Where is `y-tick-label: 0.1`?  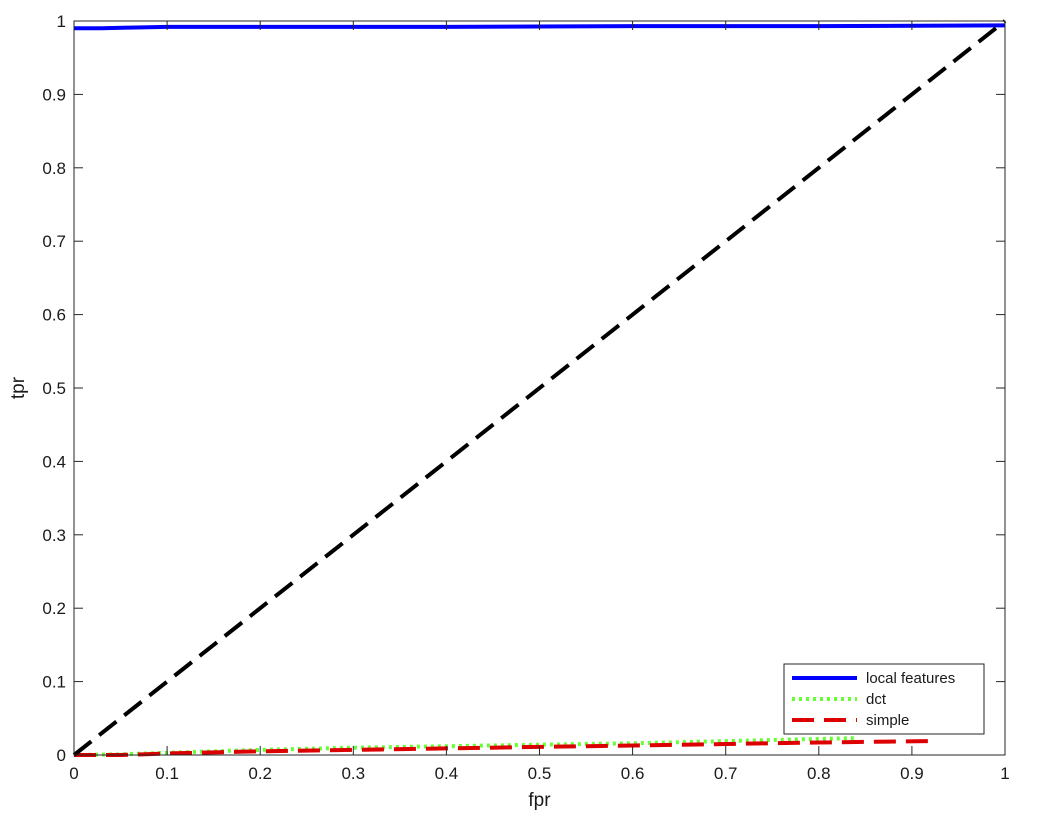 y-tick-label: 0.1 is located at coordinates (54, 682).